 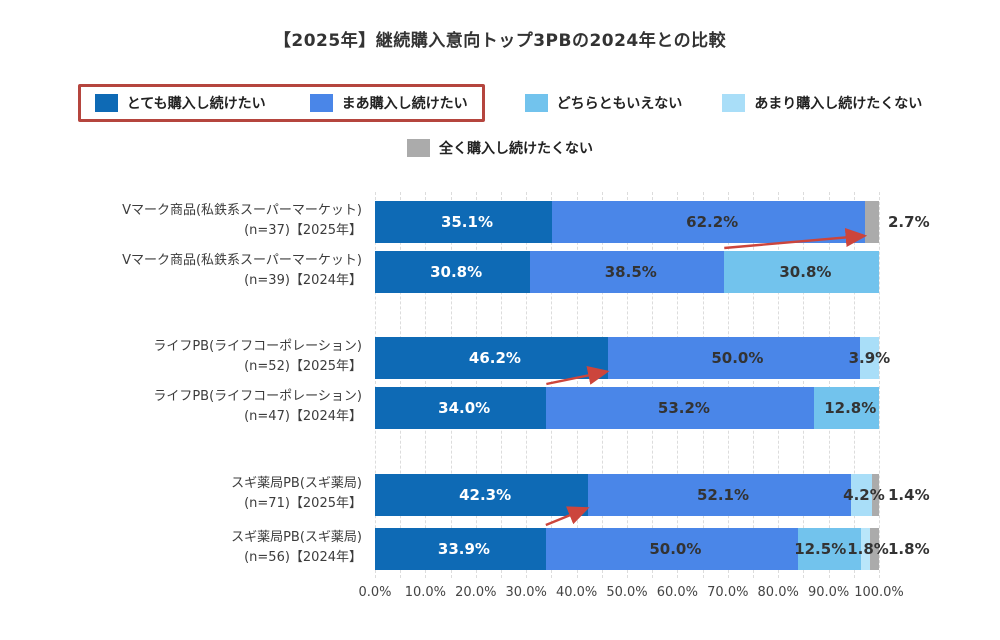 I want to click on legend-row-2: 全く購入し続けたくない, so click(x=500, y=148).